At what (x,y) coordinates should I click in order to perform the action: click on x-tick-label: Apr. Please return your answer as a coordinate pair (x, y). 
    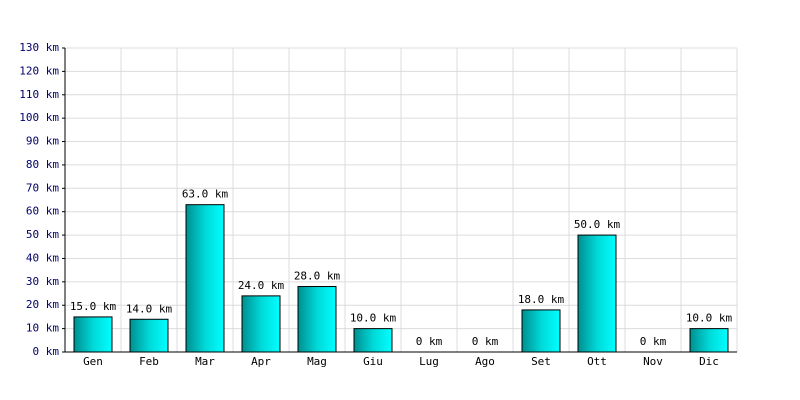
    Looking at the image, I should click on (261, 361).